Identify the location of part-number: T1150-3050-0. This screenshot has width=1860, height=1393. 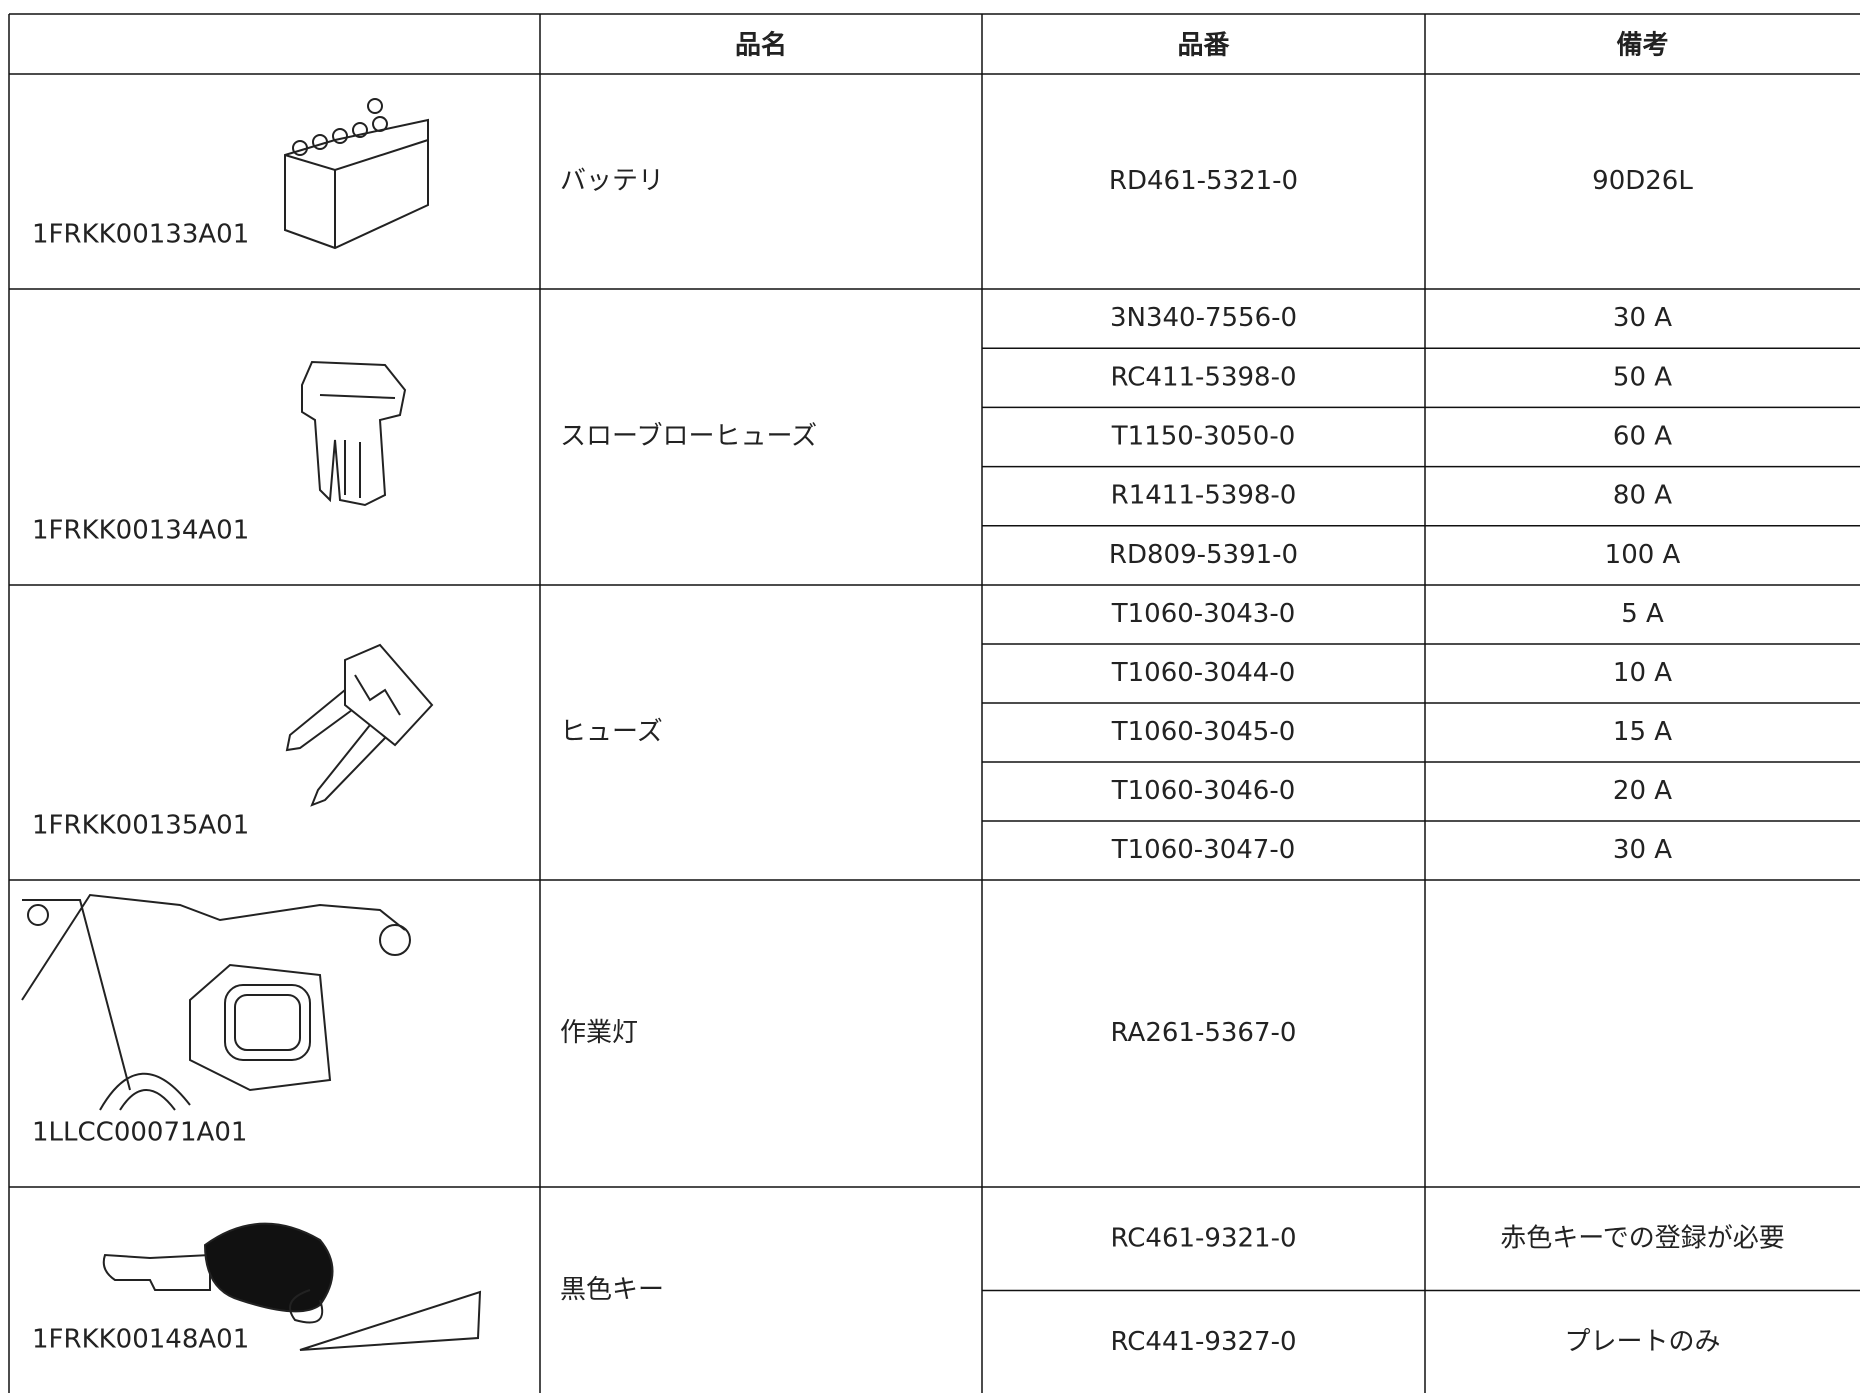
(1203, 437).